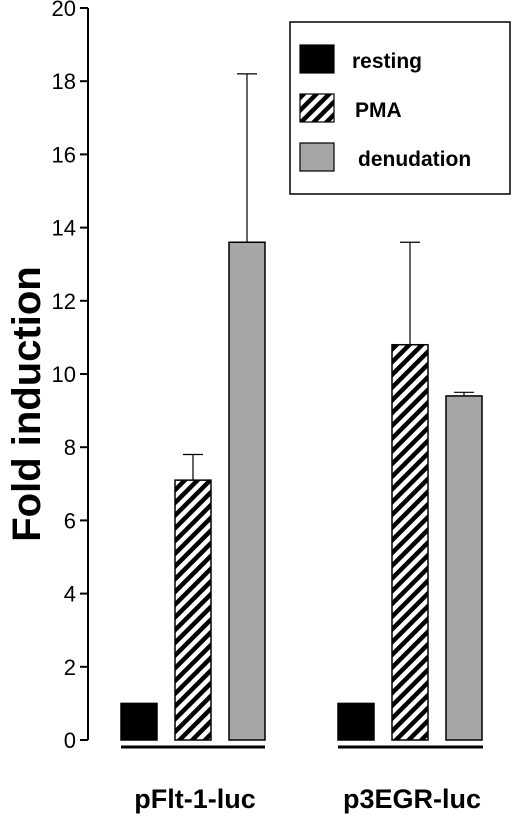  I want to click on bar-p3egr-luc-resting, so click(356, 721).